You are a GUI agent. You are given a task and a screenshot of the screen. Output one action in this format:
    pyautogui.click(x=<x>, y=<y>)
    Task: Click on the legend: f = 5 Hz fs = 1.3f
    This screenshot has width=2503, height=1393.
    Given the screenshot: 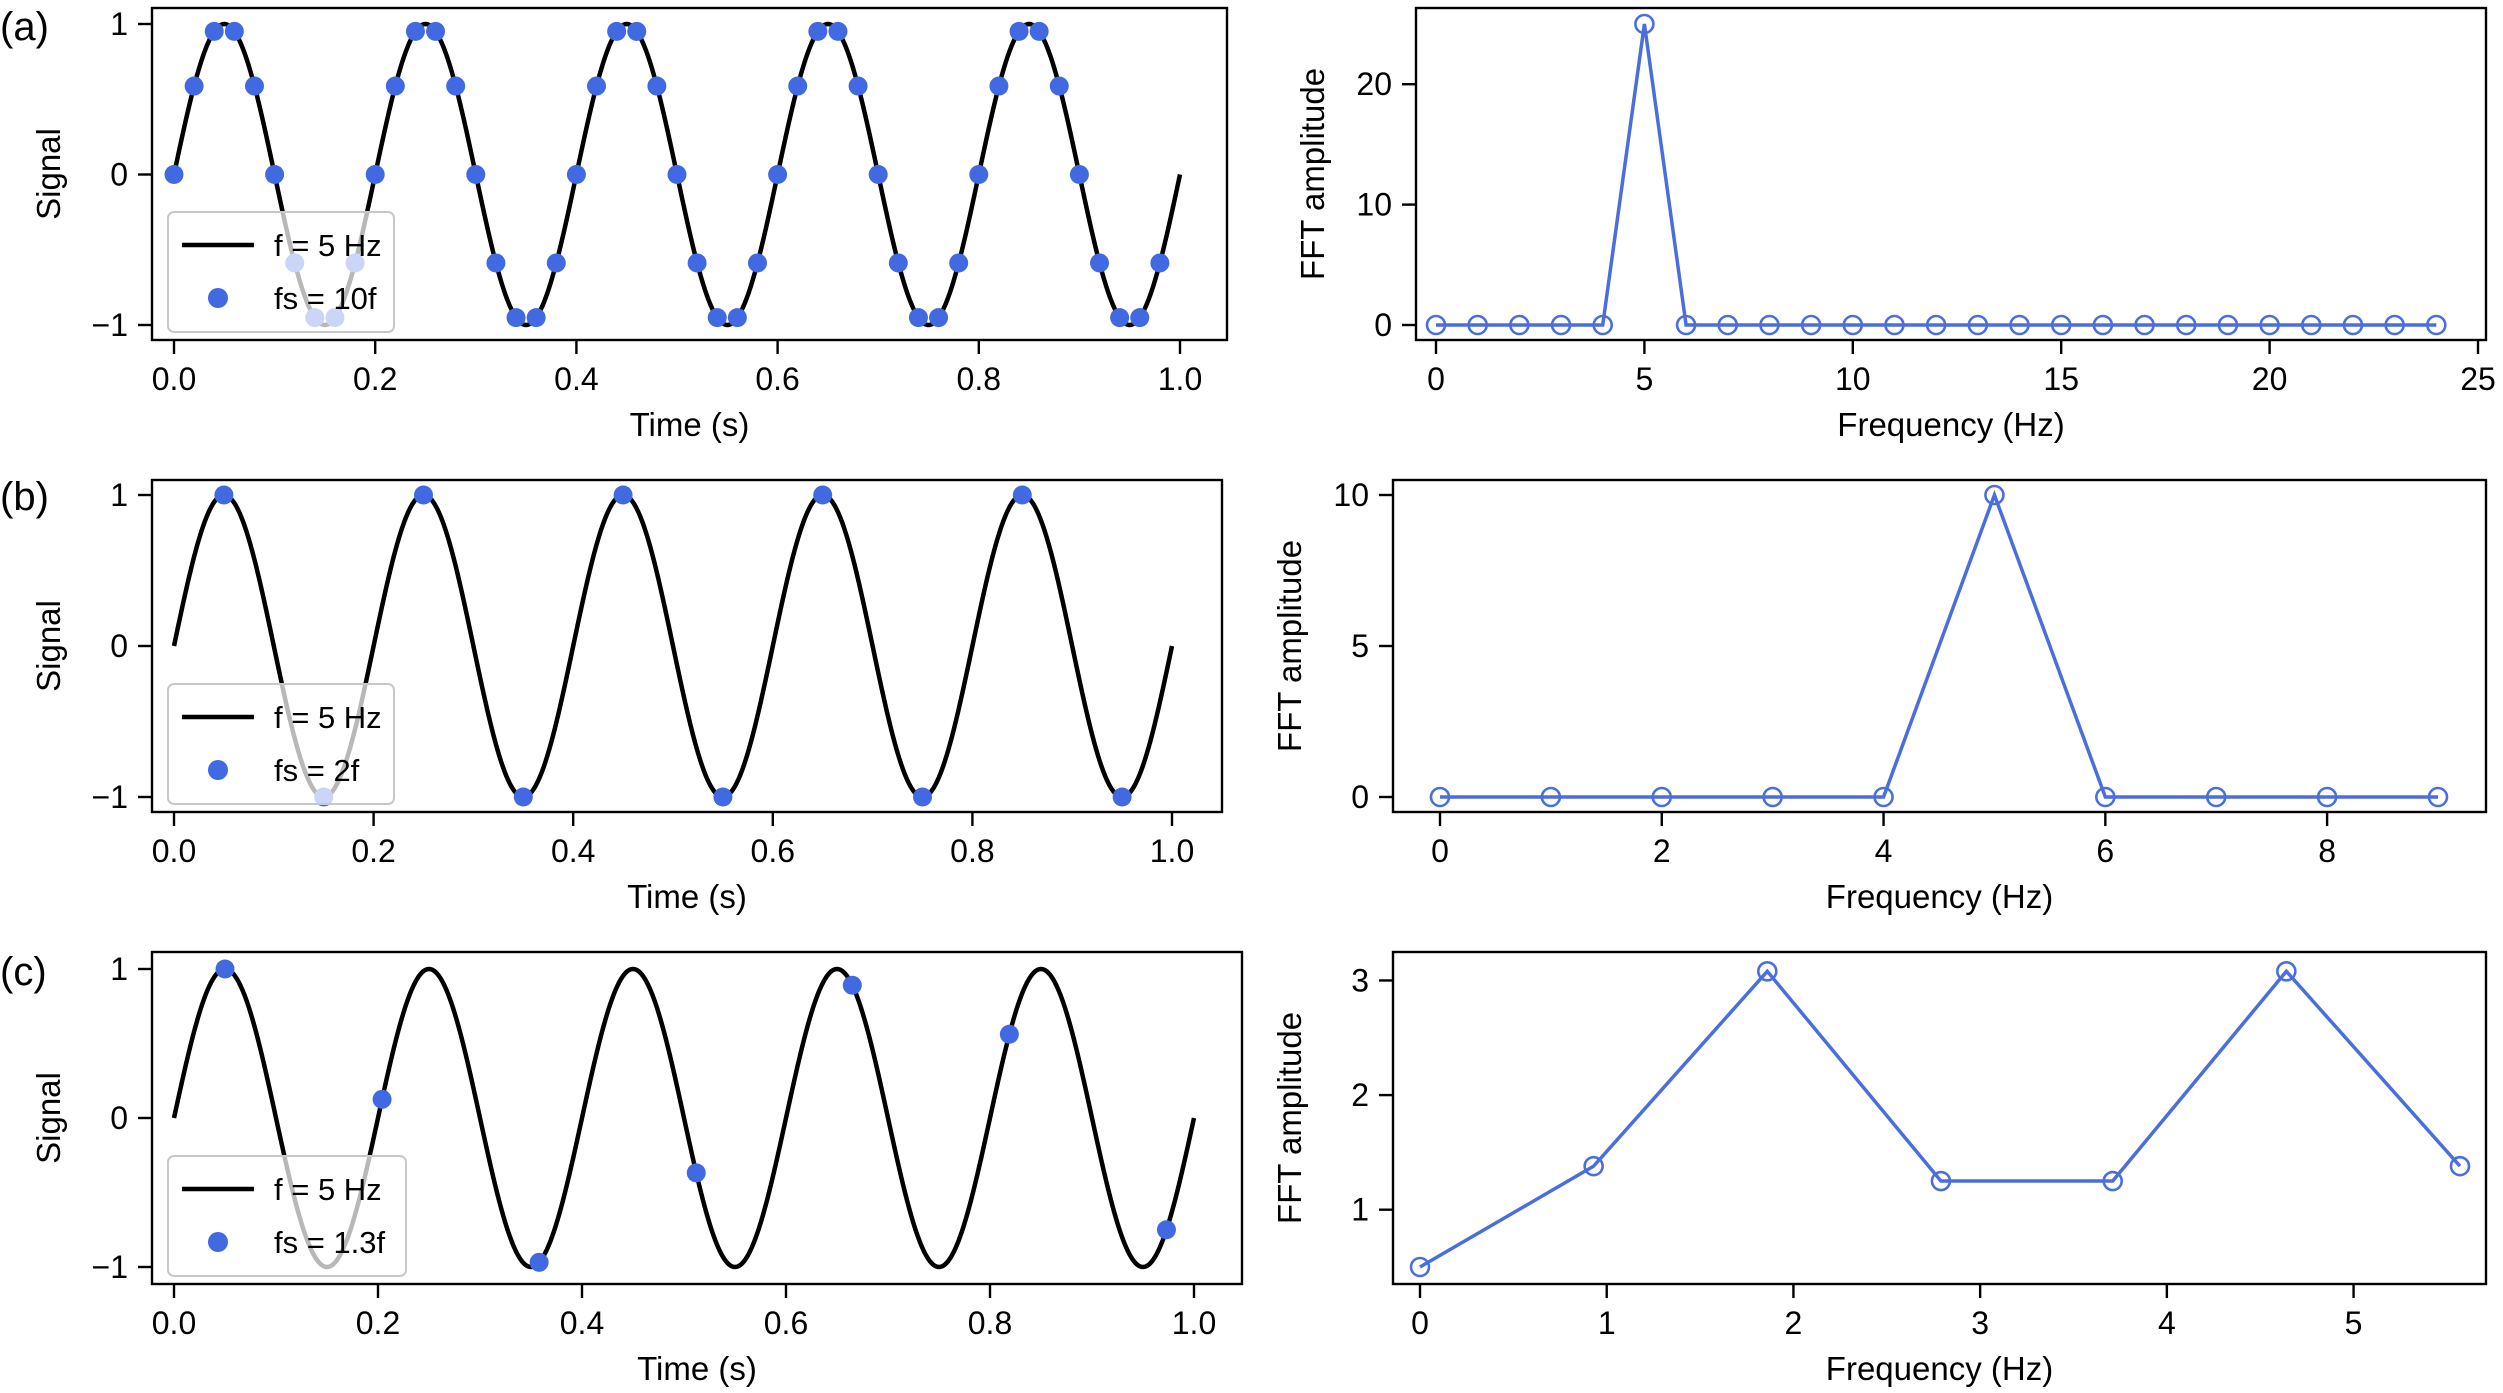 What is the action you would take?
    pyautogui.click(x=287, y=1216)
    